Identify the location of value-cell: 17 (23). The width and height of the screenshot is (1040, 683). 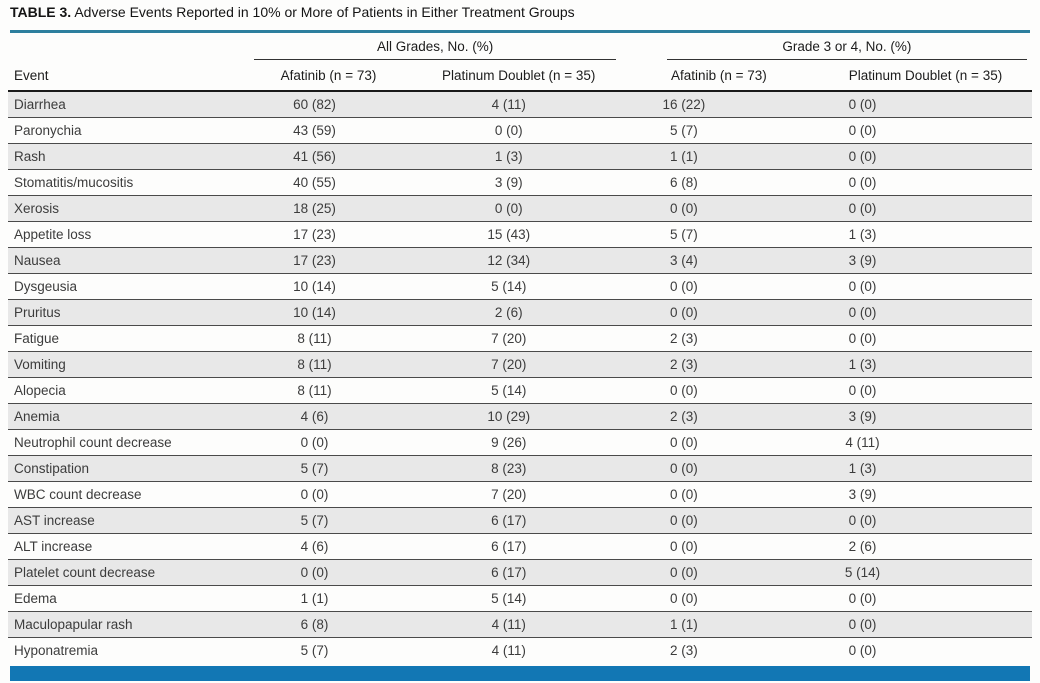
(314, 234).